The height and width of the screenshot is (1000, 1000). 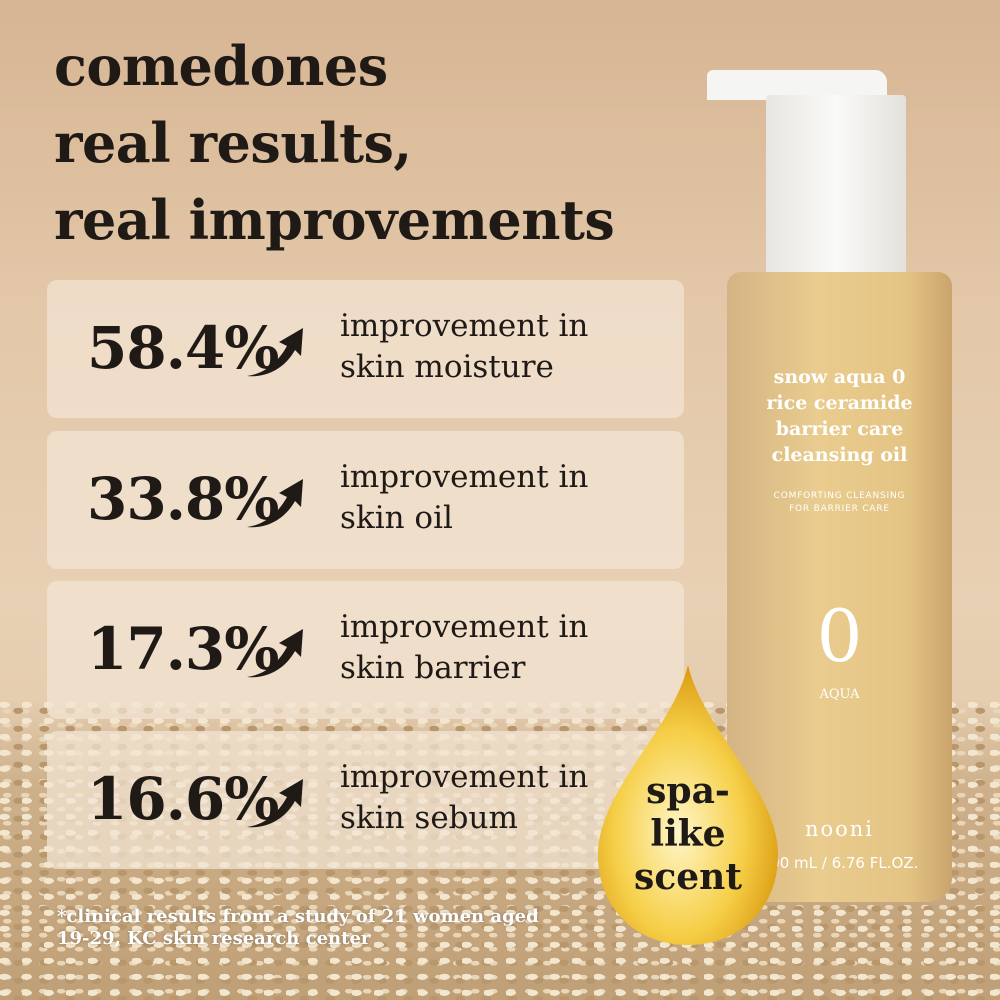 What do you see at coordinates (396, 518) in the screenshot?
I see `stat-description-line: skin oil` at bounding box center [396, 518].